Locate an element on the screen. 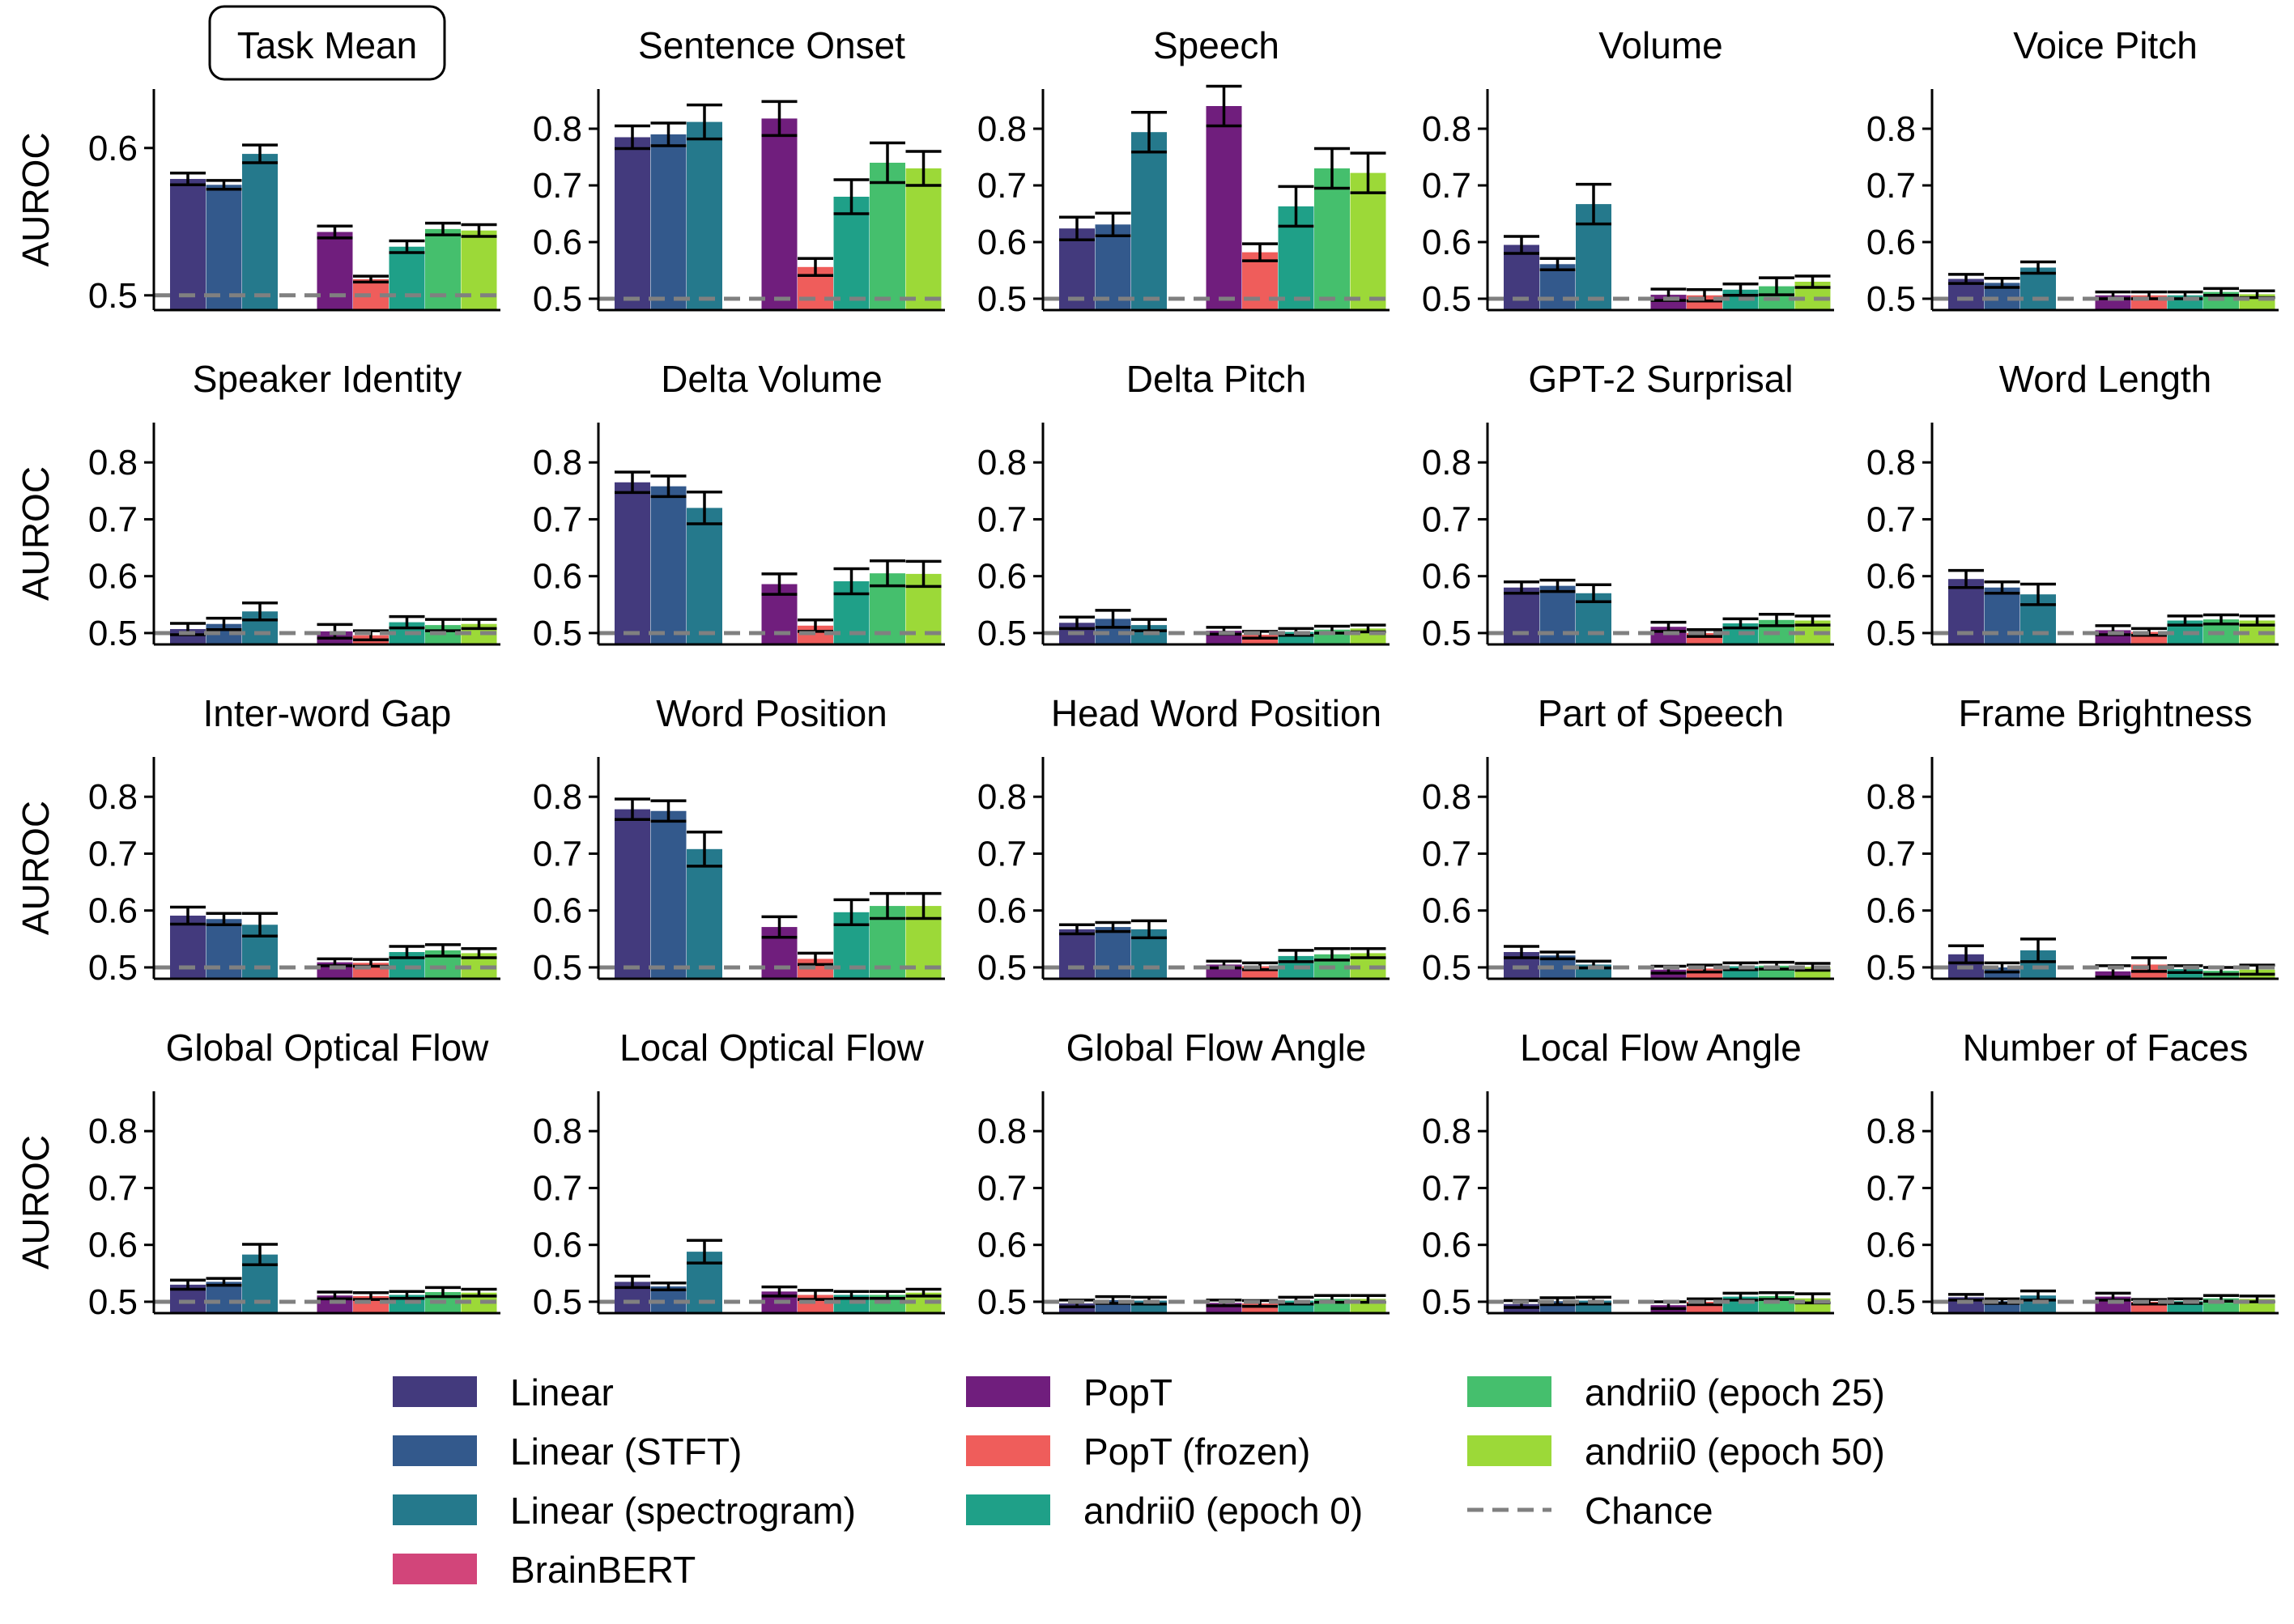  panel: Speech 0.5 0.6 0.7 0.8 is located at coordinates (1183, 171).